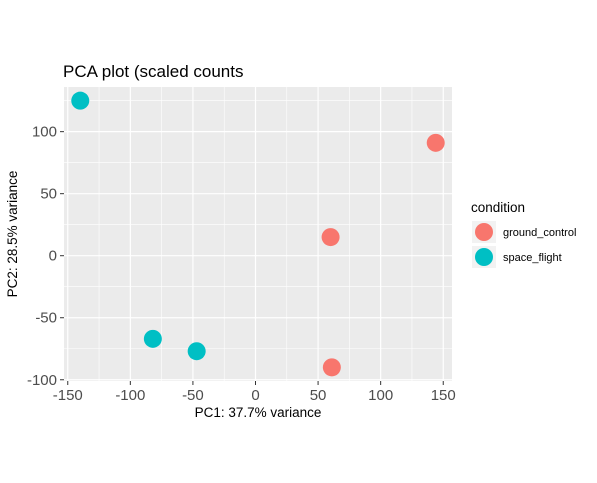  What do you see at coordinates (498, 207) in the screenshot?
I see `legend-title: condition` at bounding box center [498, 207].